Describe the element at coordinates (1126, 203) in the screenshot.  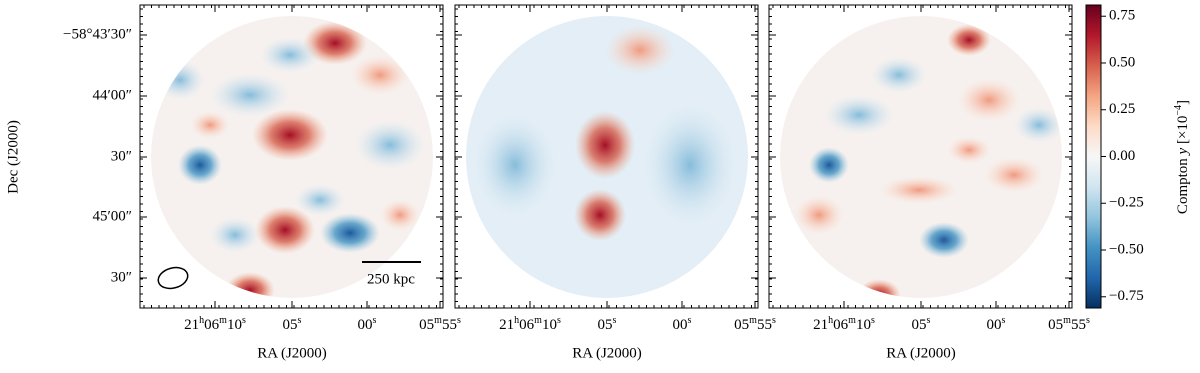
I see `colorbar-tick-label: −0.25` at that location.